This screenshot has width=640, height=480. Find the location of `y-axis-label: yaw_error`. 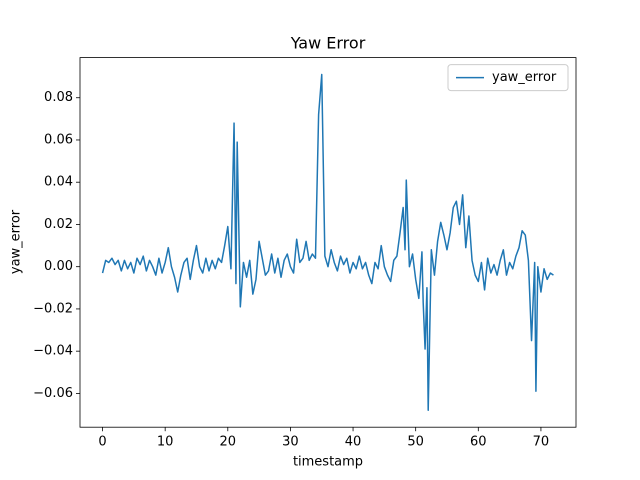

y-axis-label: yaw_error is located at coordinates (16, 241).